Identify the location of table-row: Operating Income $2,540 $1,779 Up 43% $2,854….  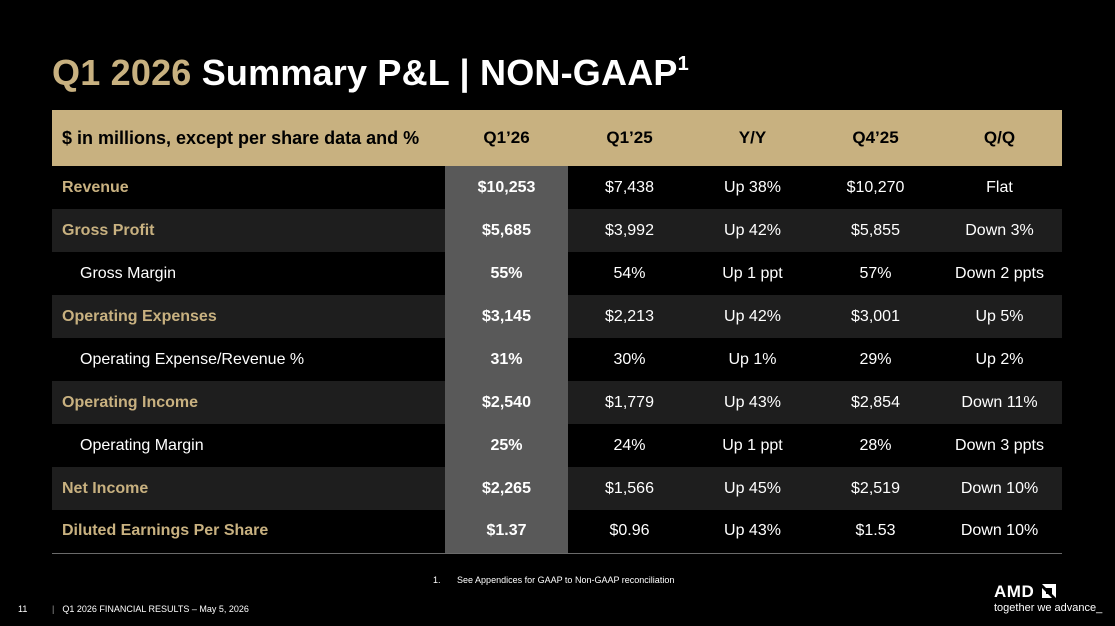
(557, 402).